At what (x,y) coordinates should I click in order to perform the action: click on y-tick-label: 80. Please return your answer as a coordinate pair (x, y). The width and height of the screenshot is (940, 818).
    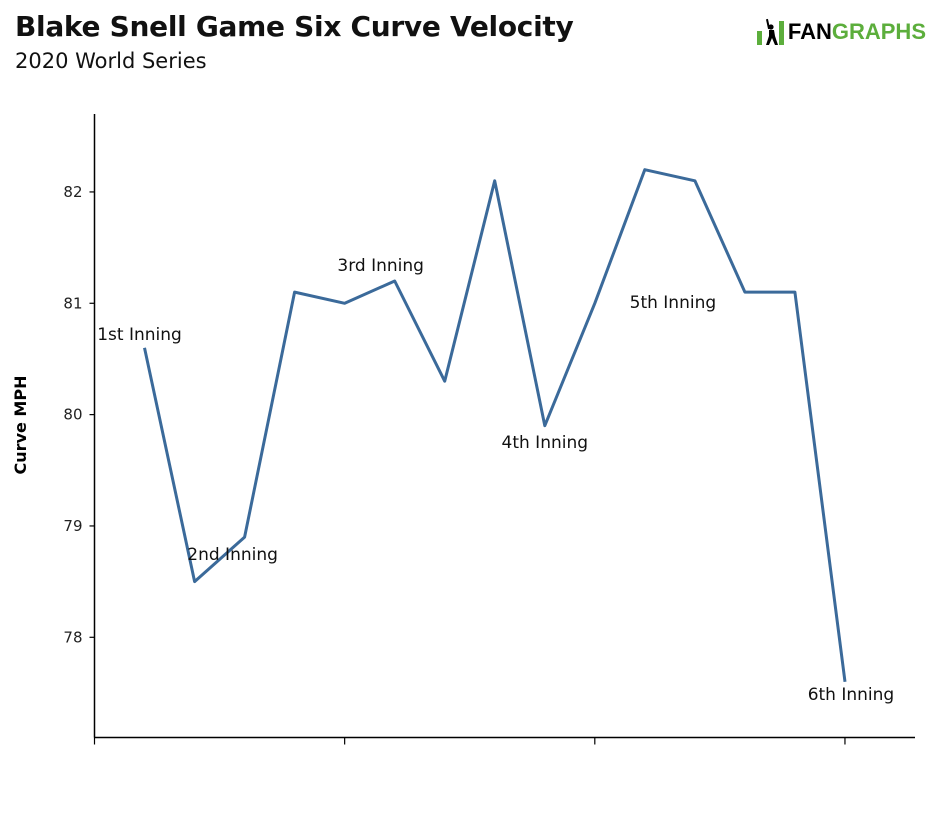
    Looking at the image, I should click on (72, 415).